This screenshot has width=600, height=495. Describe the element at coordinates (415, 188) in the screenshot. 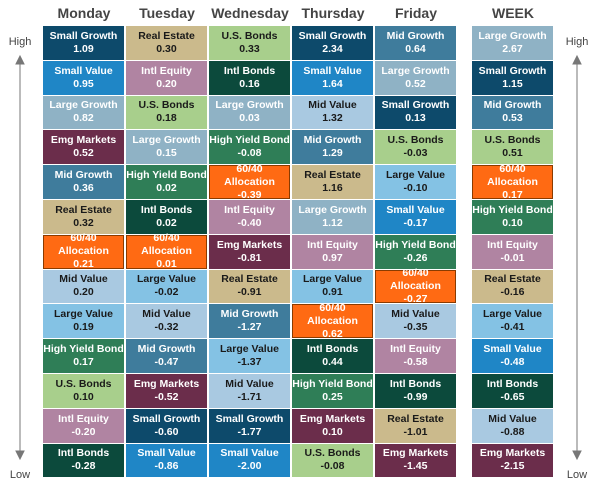

I see `asset-return: -0.10` at that location.